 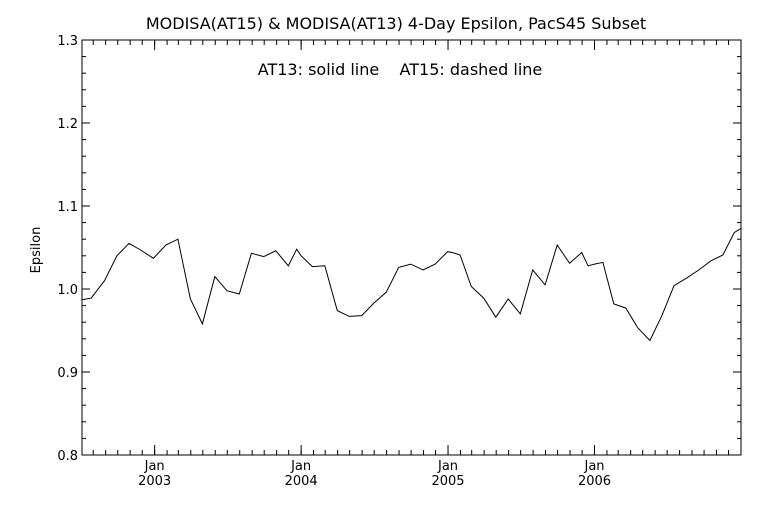 I want to click on y-tick-label: 1.2, so click(x=67, y=124).